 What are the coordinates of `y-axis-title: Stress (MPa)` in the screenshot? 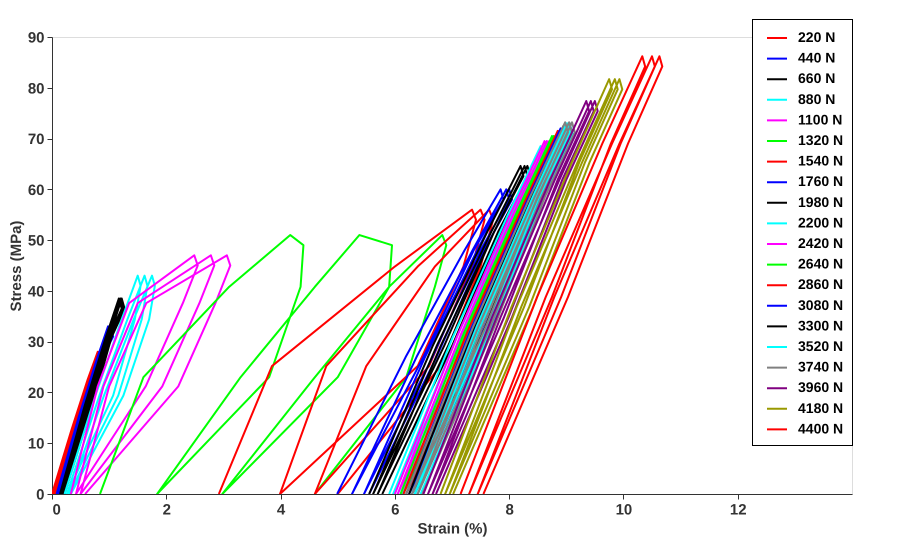 It's located at (16, 266).